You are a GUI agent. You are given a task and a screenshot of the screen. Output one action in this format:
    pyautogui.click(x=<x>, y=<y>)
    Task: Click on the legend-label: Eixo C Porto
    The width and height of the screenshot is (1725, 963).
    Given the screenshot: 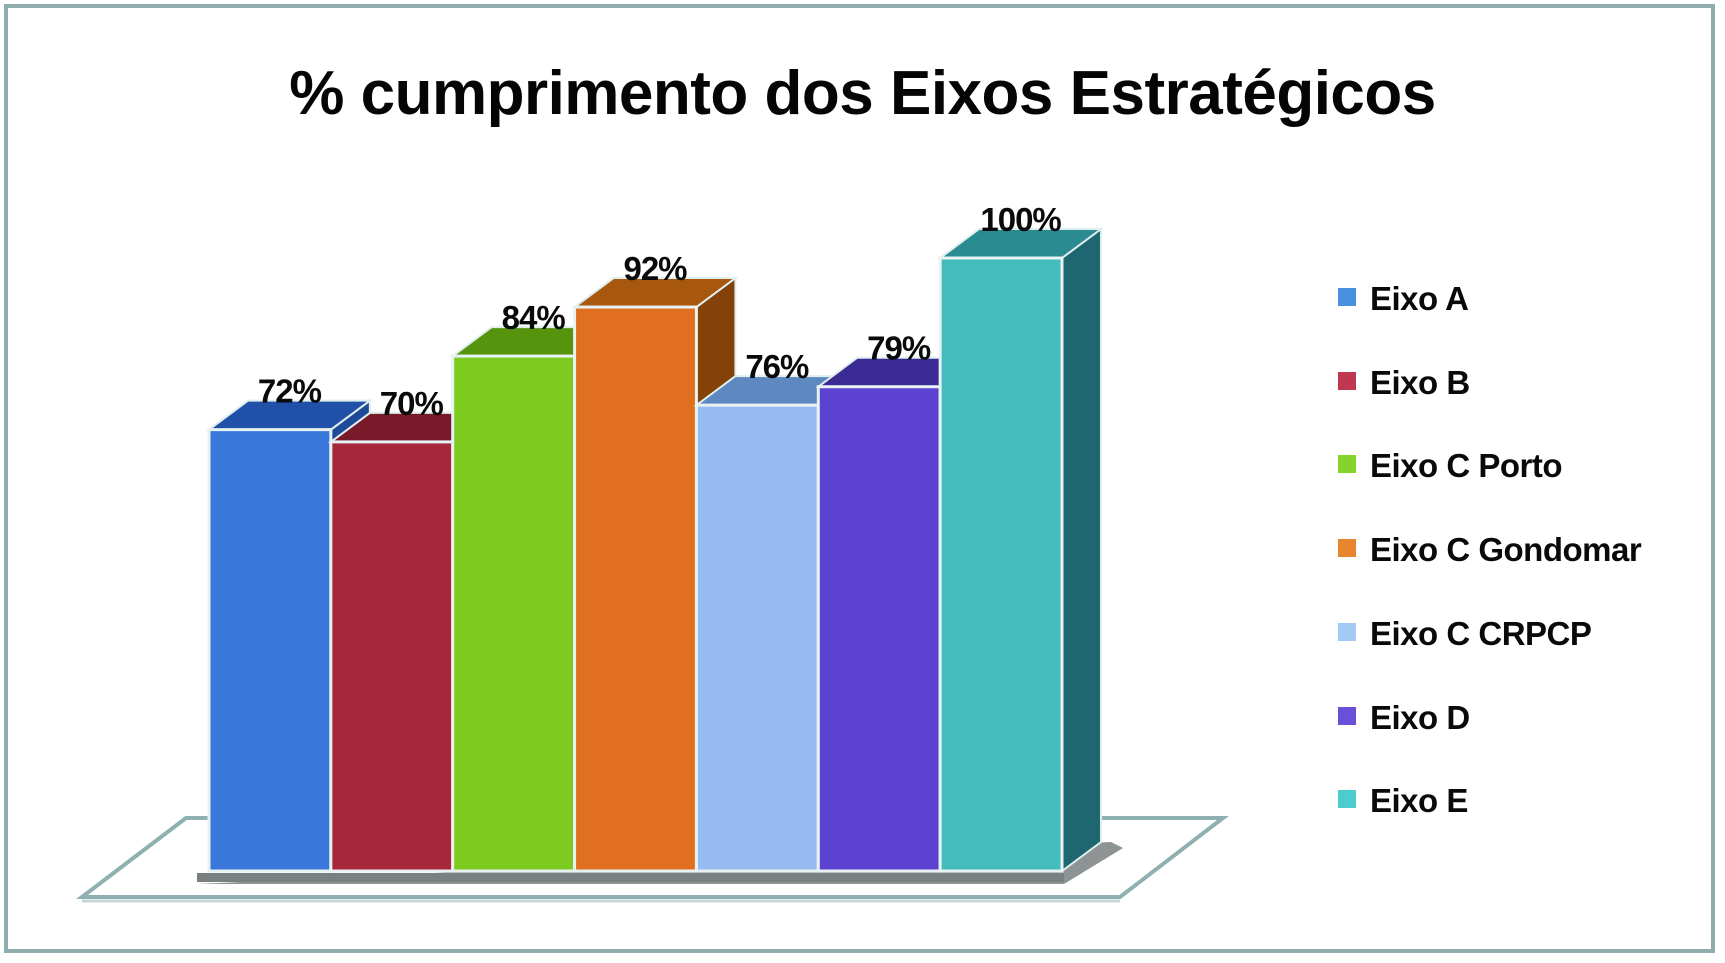 What is the action you would take?
    pyautogui.click(x=1466, y=466)
    